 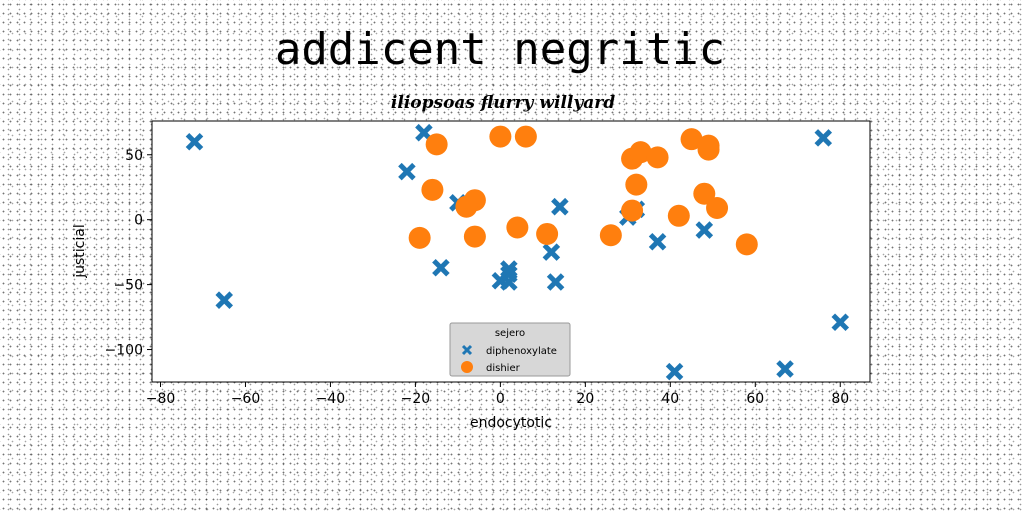 I want to click on x-tick-label: 20, so click(x=585, y=399).